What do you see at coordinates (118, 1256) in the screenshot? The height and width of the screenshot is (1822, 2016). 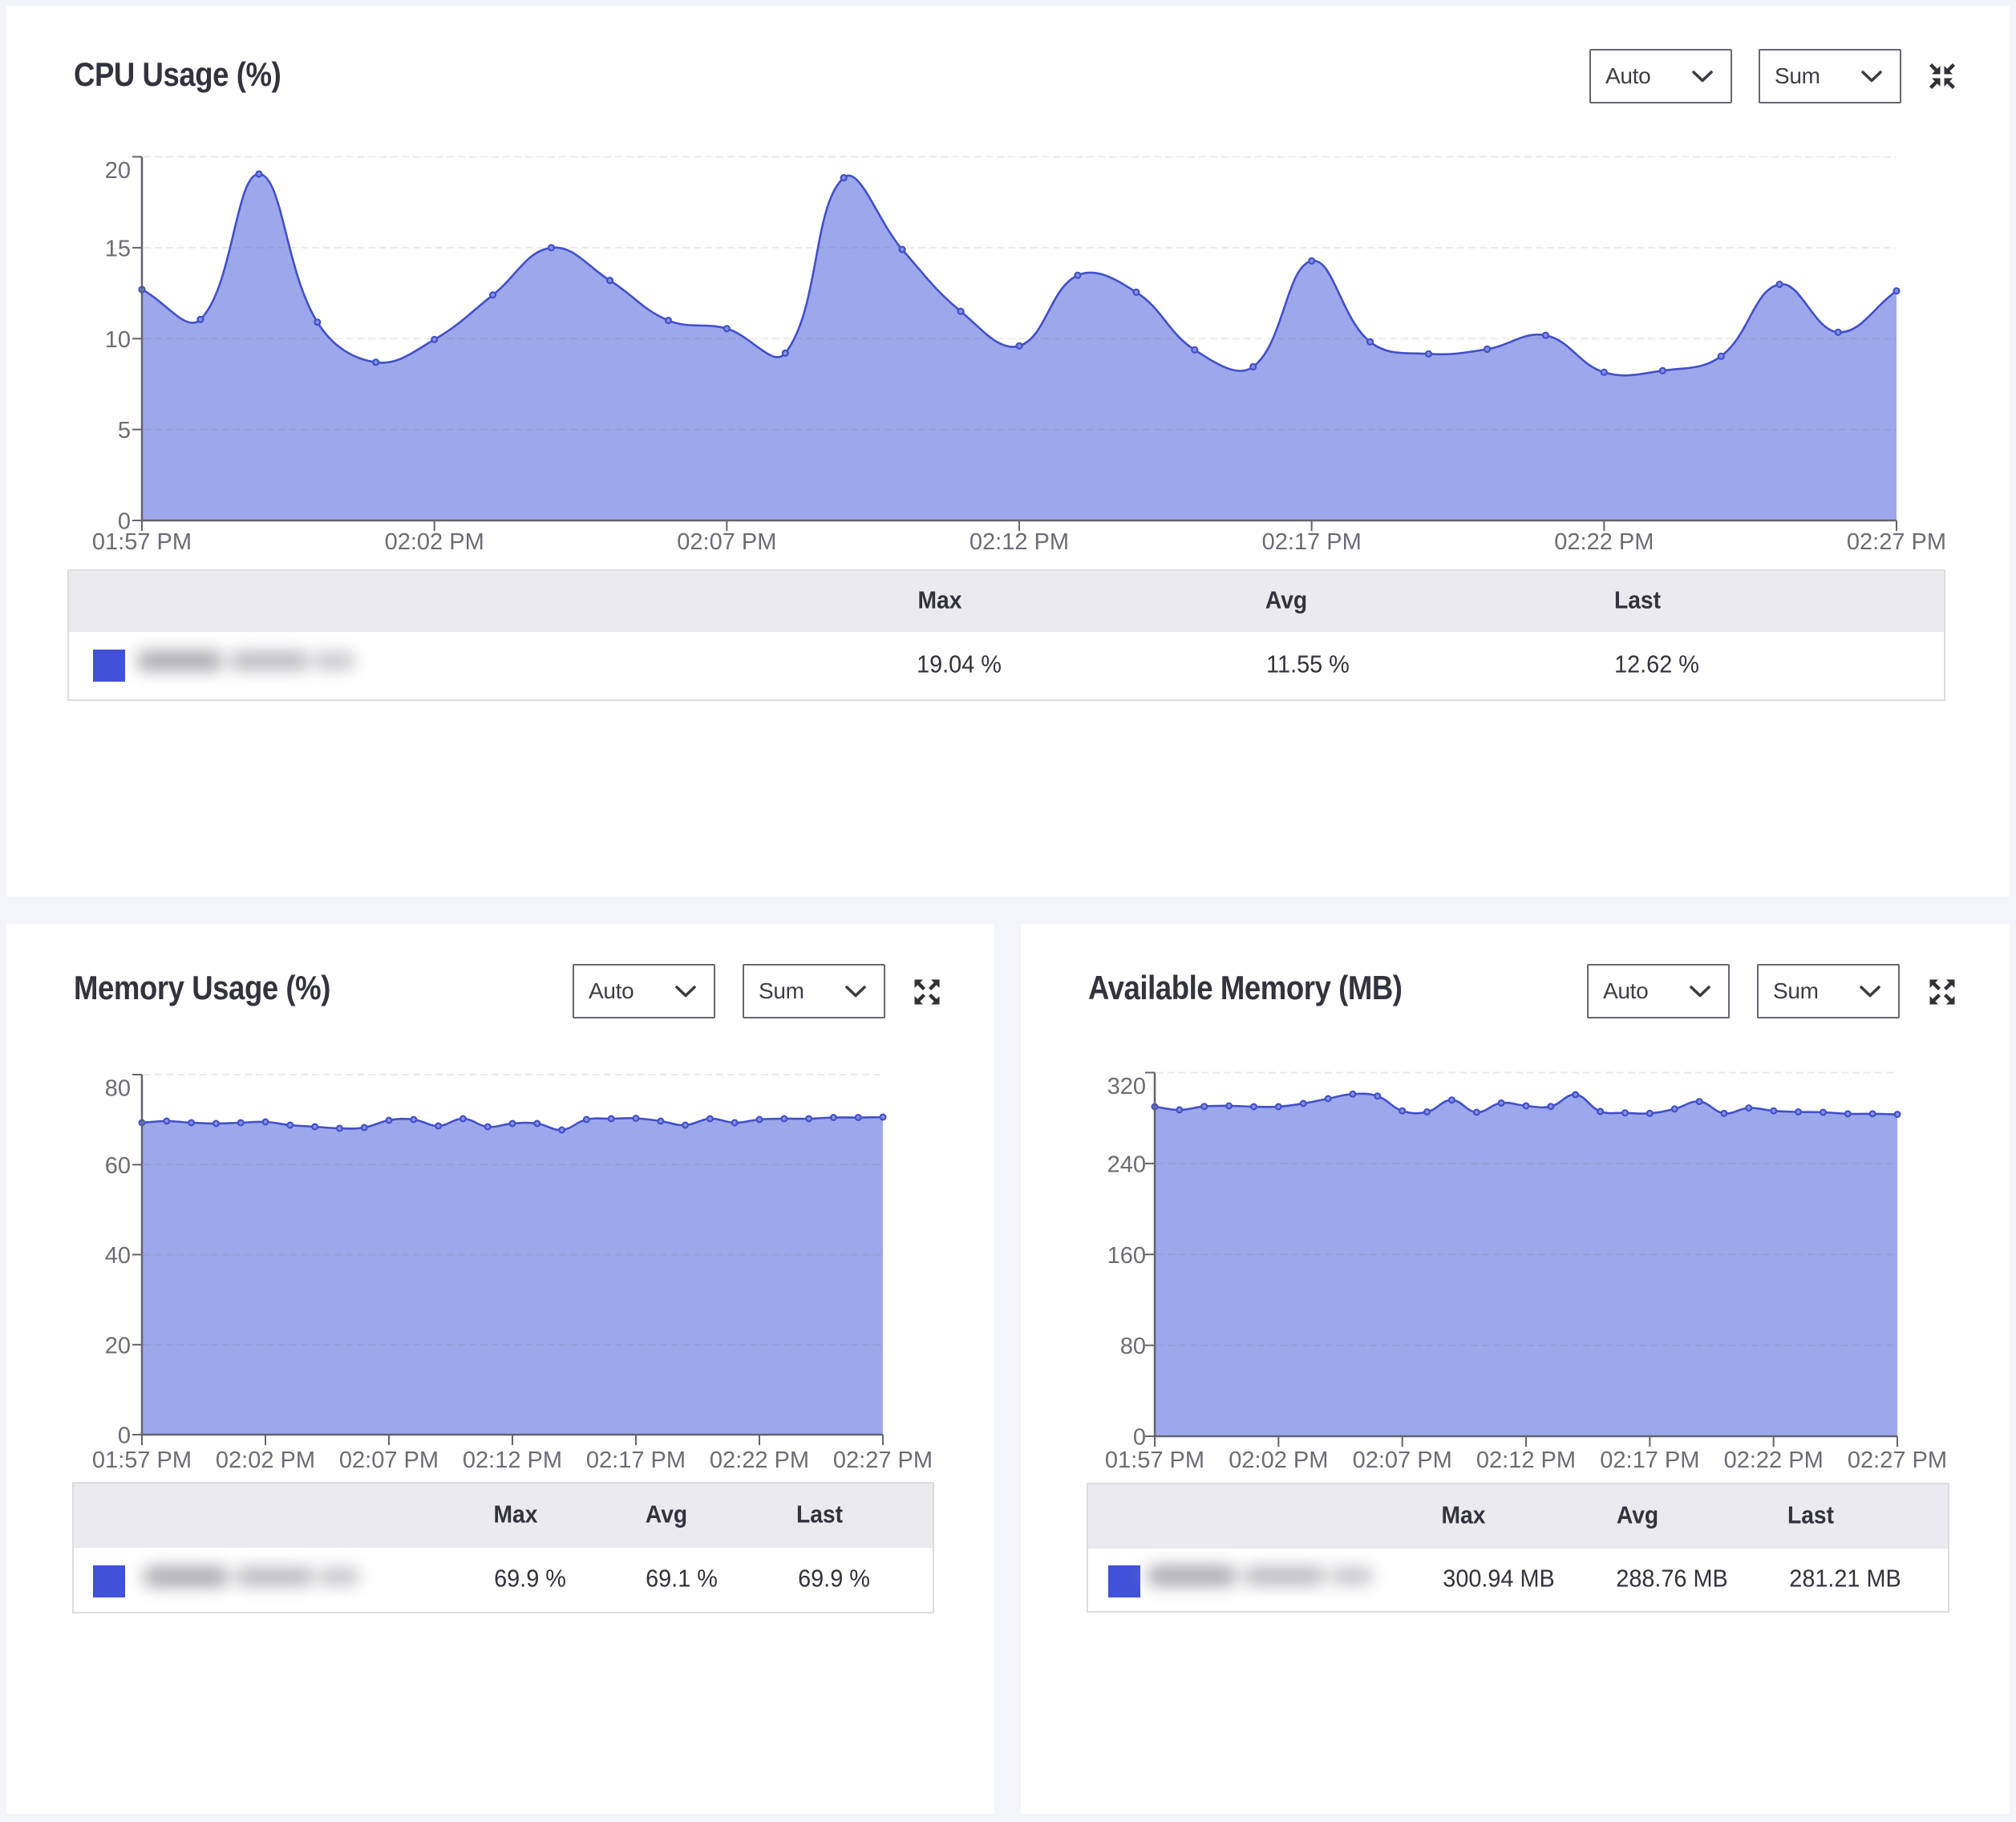 I see `svg-text: 40` at bounding box center [118, 1256].